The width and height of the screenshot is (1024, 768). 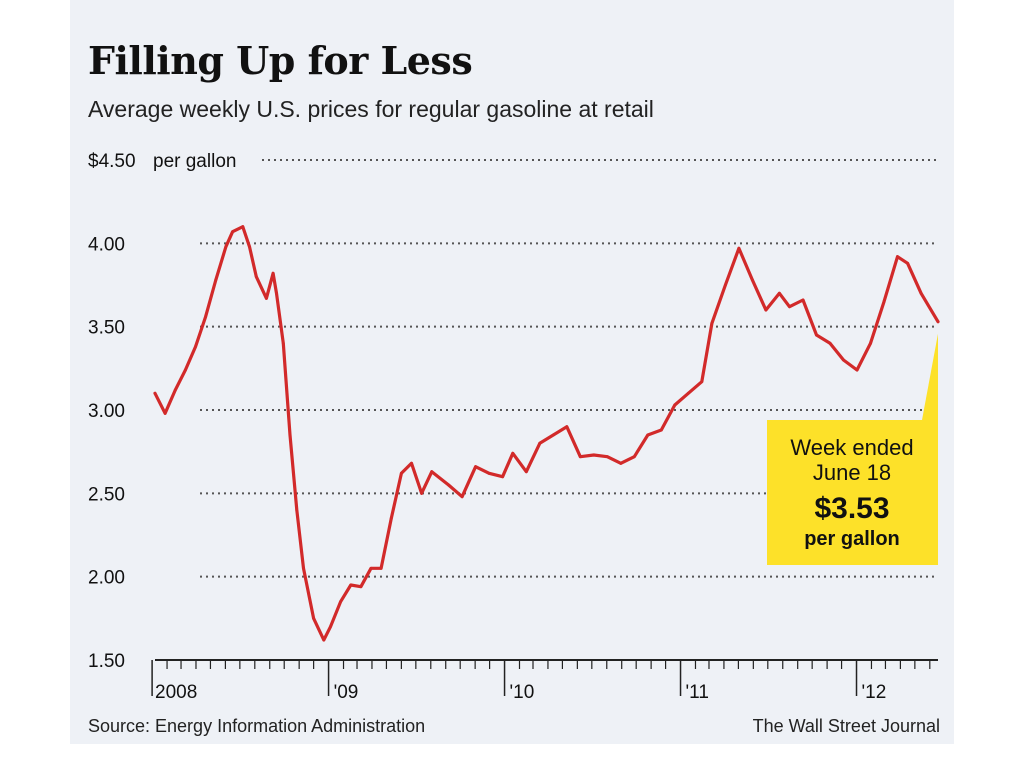 I want to click on publisher-credit: The Wall Street Journal, so click(x=846, y=726).